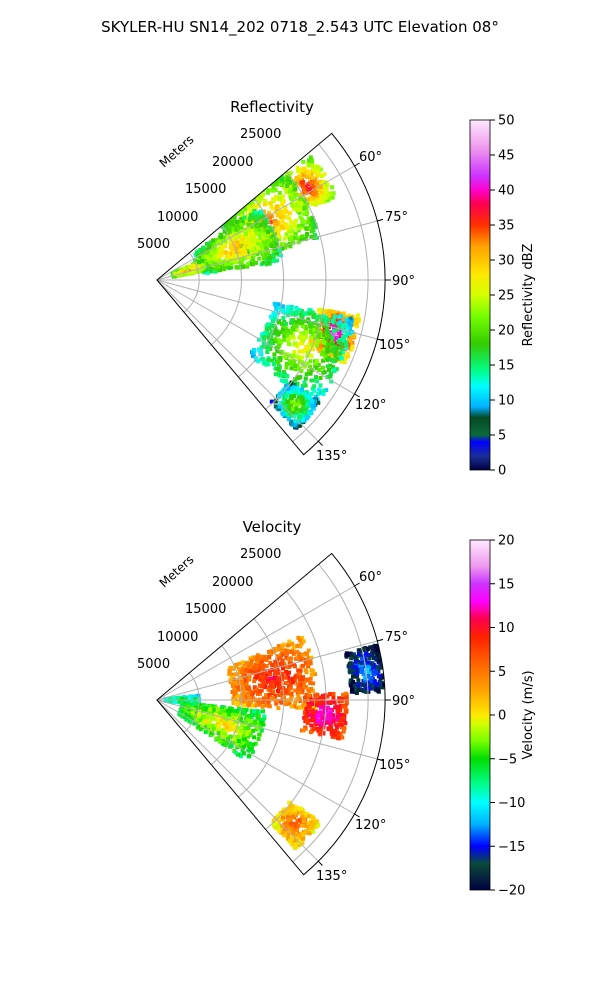 Image resolution: width=600 pixels, height=1000 pixels. Describe the element at coordinates (267, 309) in the screenshot. I see `azimuth-spoke` at that location.